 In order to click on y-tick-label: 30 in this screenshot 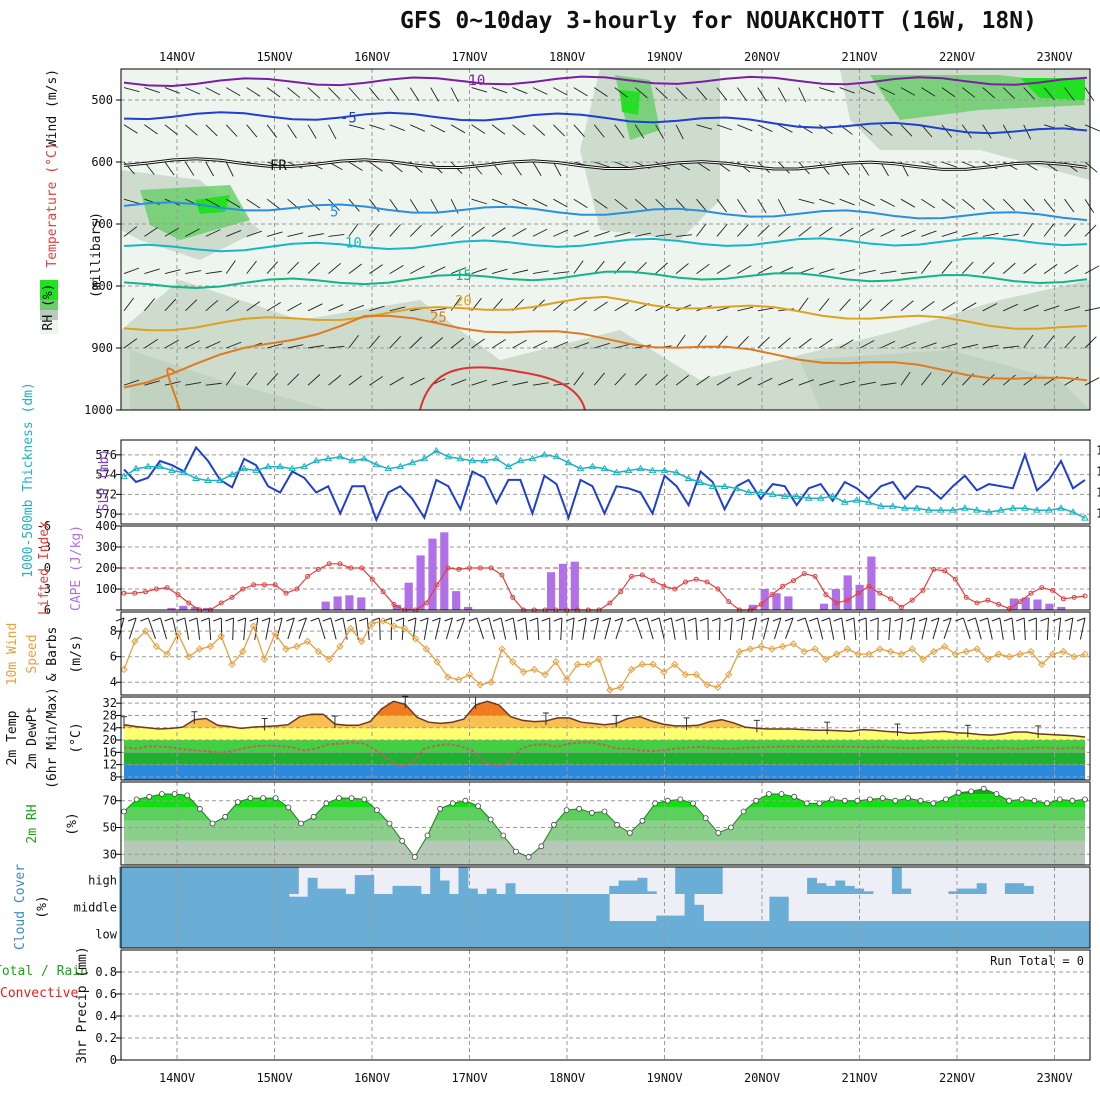, I will do `click(110, 854)`.